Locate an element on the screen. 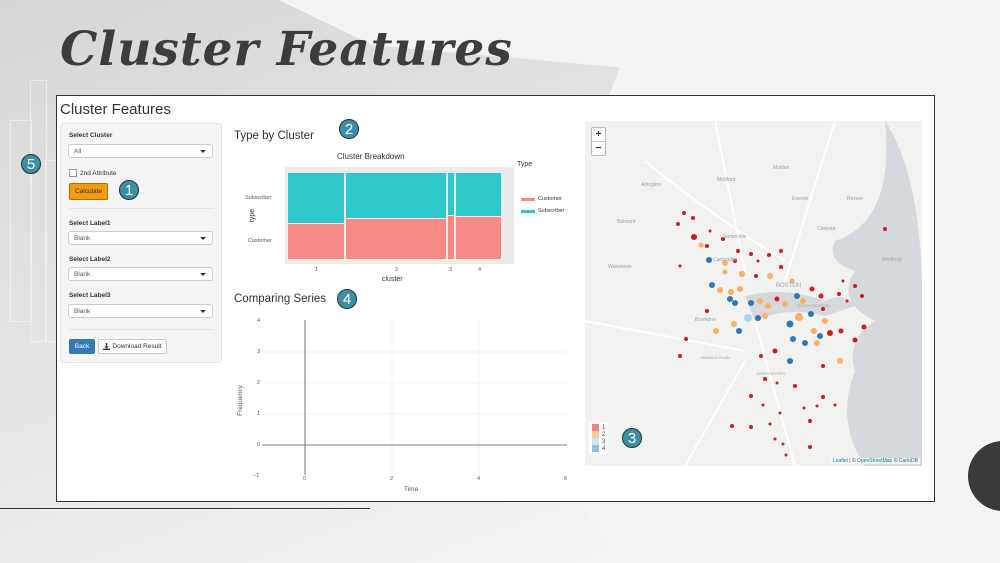  x-tick: 3 is located at coordinates (451, 270).